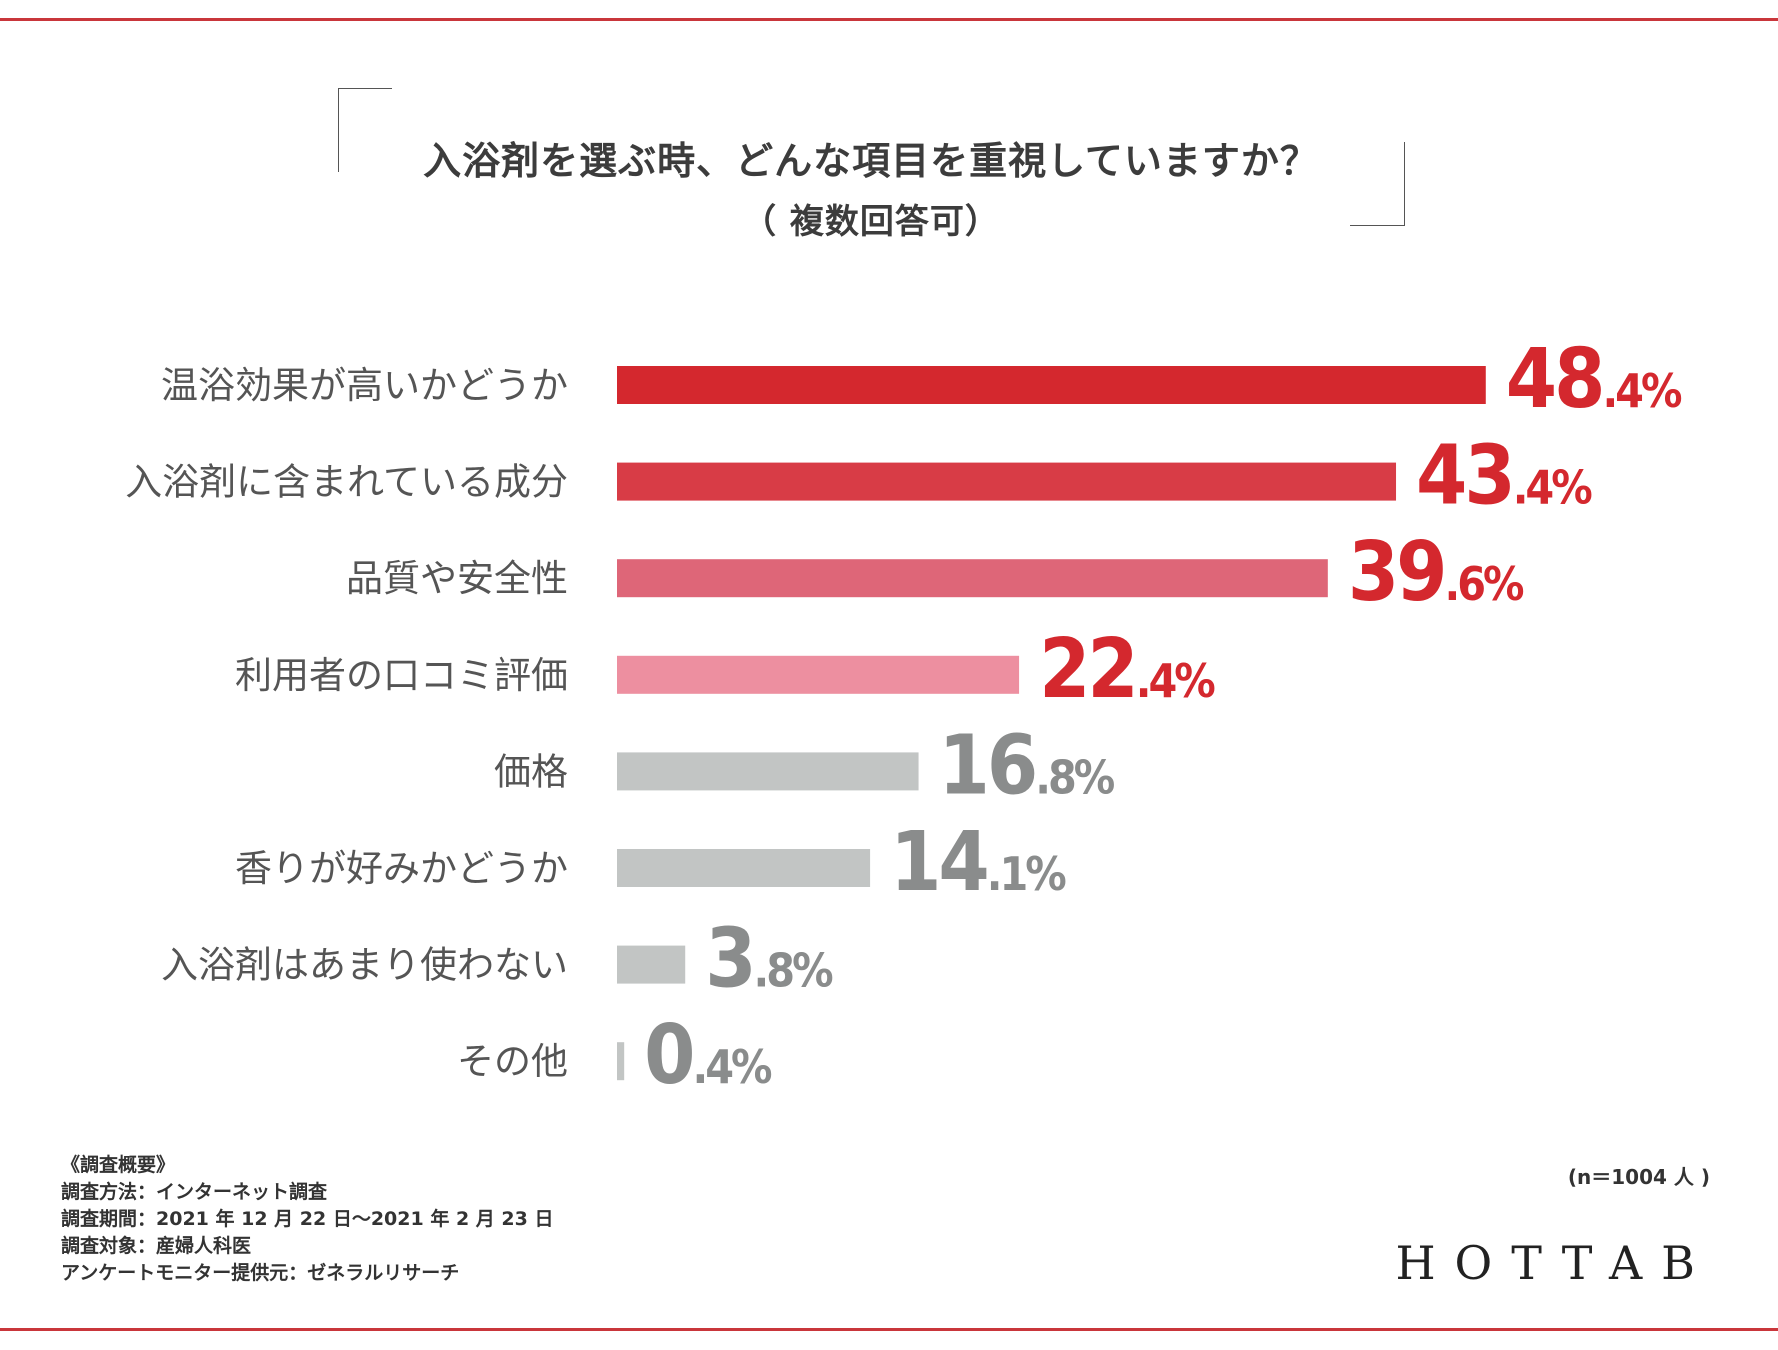 The height and width of the screenshot is (1350, 1778). Describe the element at coordinates (871, 222) in the screenshot. I see `chart-subtitle: （ 複数回答可）` at that location.